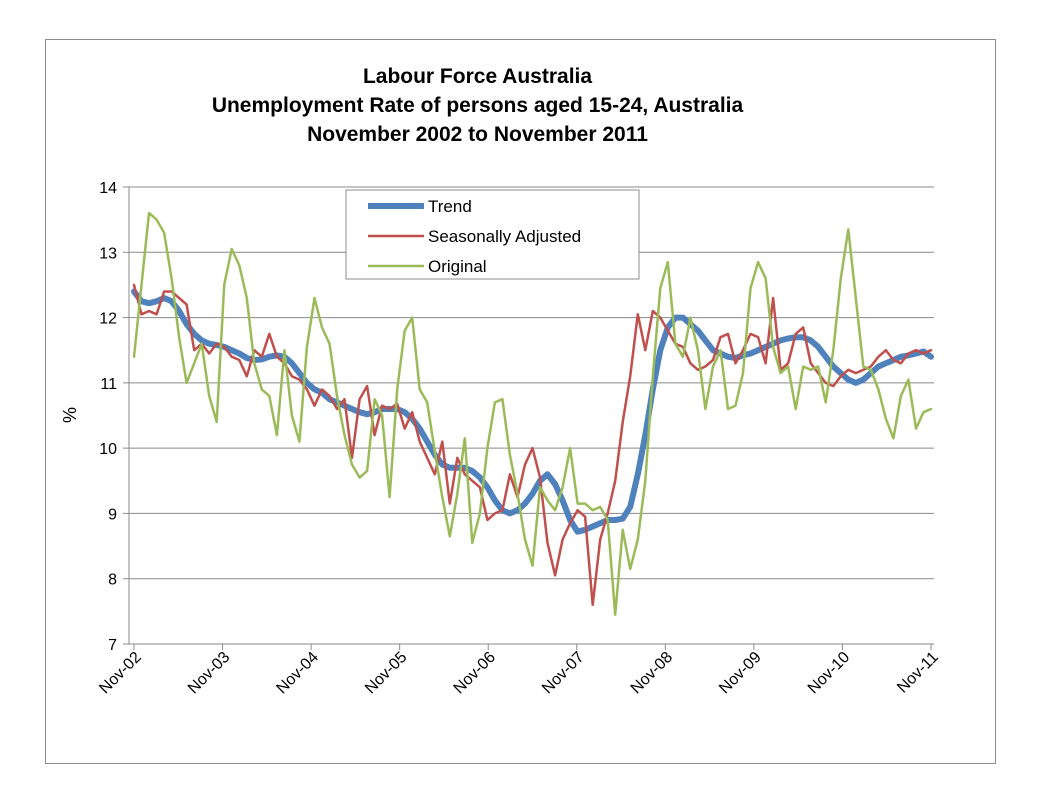  I want to click on y-tick-label: 12, so click(108, 319).